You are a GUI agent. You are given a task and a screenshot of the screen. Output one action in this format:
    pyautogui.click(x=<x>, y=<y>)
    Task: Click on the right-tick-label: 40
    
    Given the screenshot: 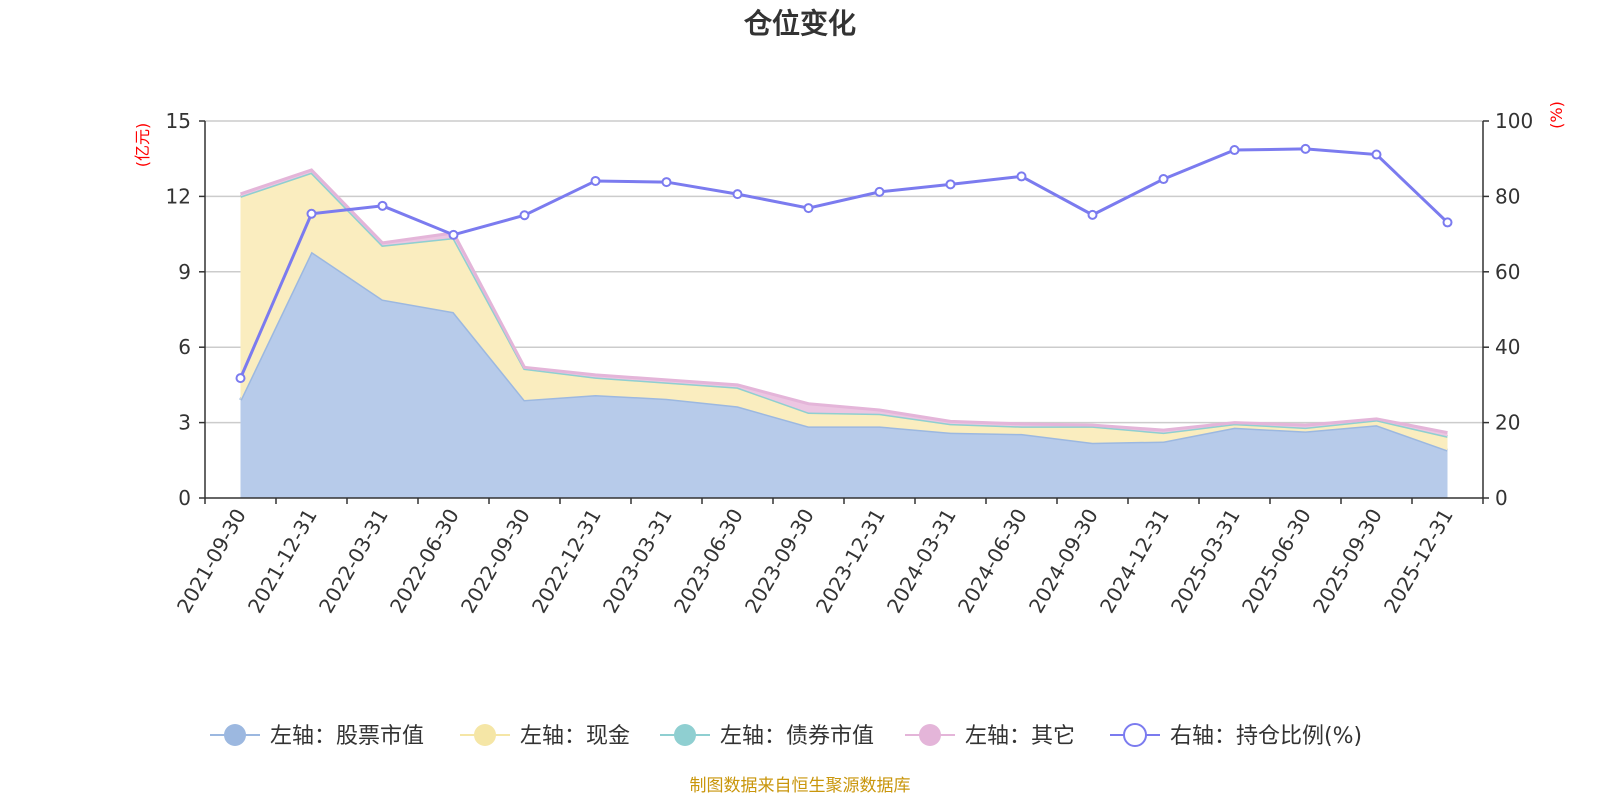 What is the action you would take?
    pyautogui.click(x=1507, y=347)
    